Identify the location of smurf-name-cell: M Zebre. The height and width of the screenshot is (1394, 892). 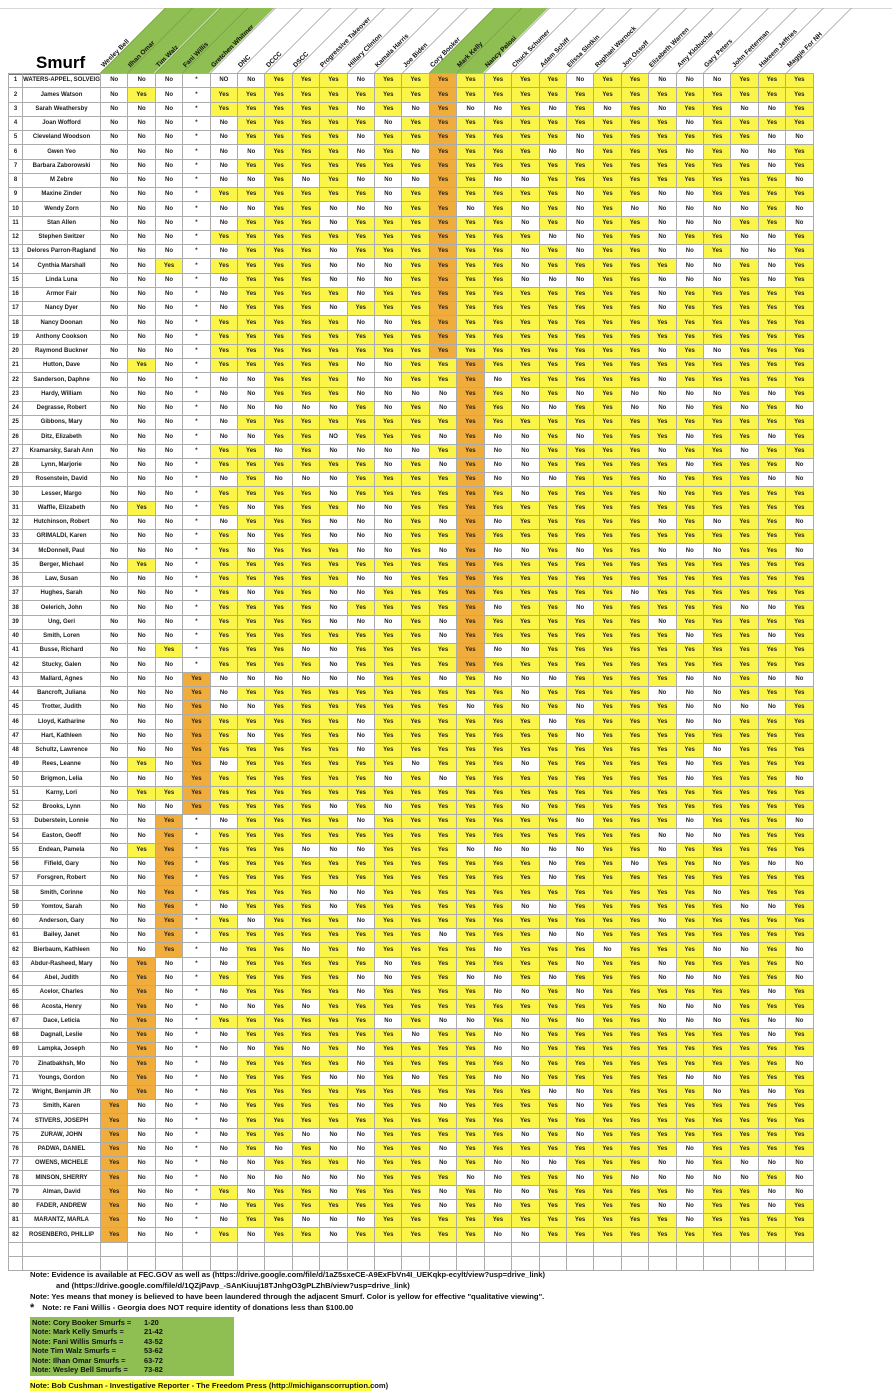
(61, 180).